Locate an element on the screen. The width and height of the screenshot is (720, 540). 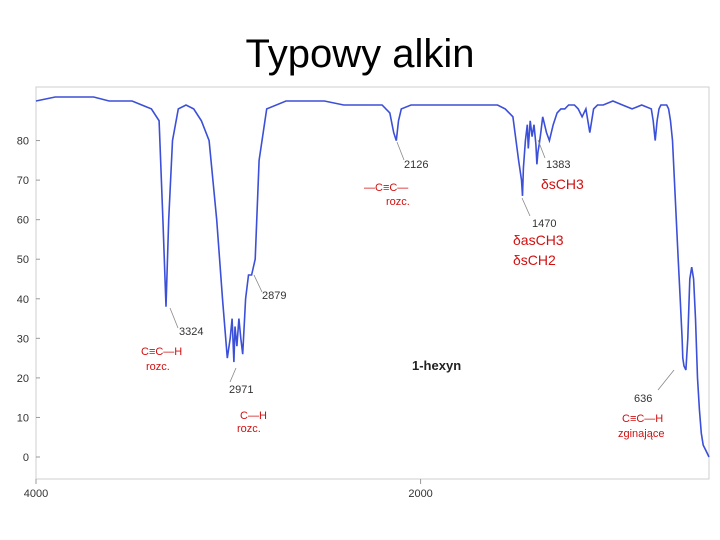
x-axis: 4000 2000 is located at coordinates (228, 489).